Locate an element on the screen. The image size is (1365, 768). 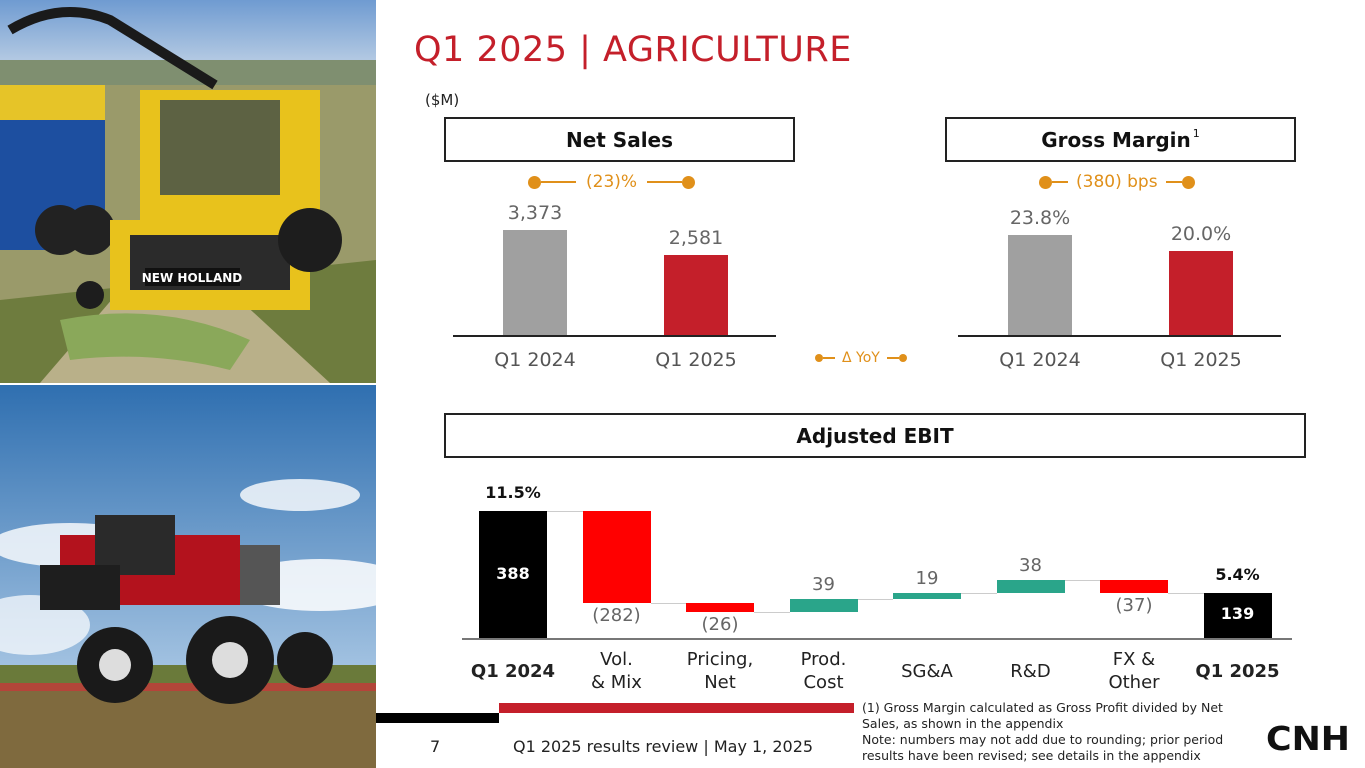
waterfall-value: 139 is located at coordinates (1237, 614).